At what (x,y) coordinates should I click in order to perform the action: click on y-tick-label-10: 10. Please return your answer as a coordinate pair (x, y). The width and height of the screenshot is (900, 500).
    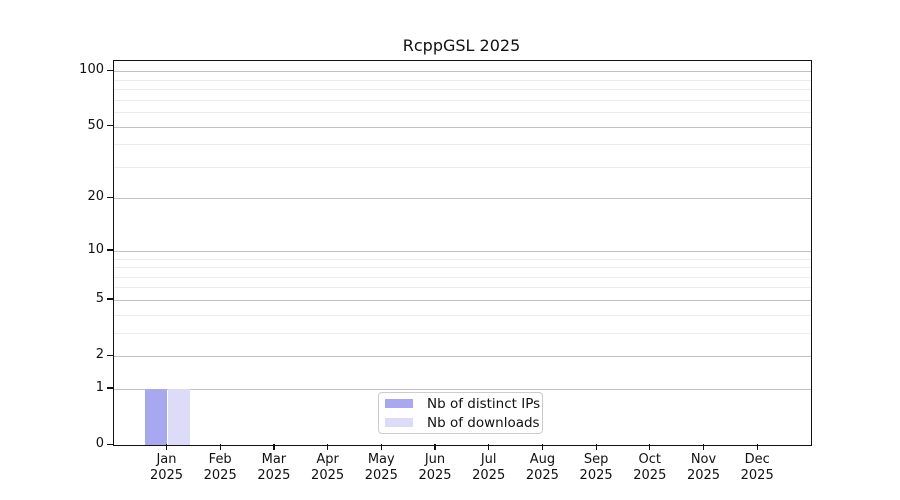
    Looking at the image, I should click on (95, 249).